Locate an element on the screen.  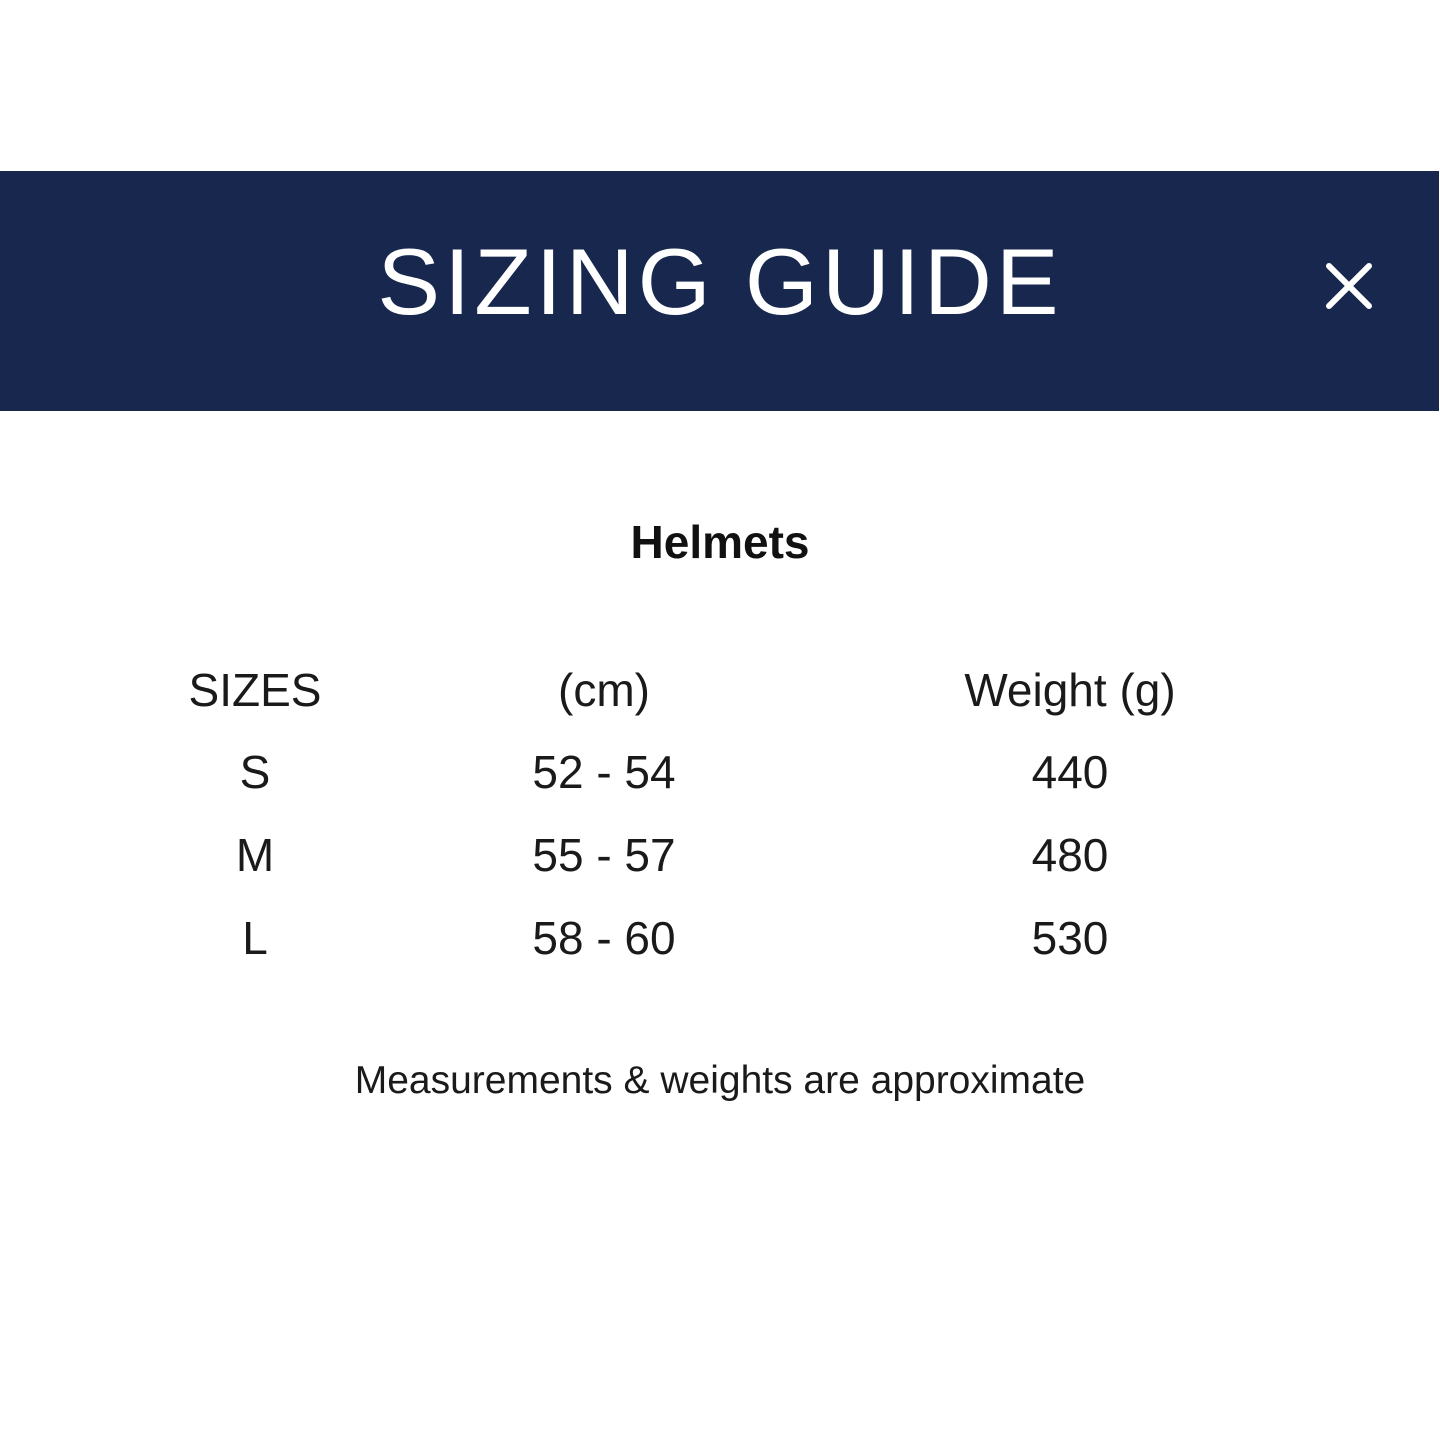
page-title: SIZING GUIDE is located at coordinates (720, 281).